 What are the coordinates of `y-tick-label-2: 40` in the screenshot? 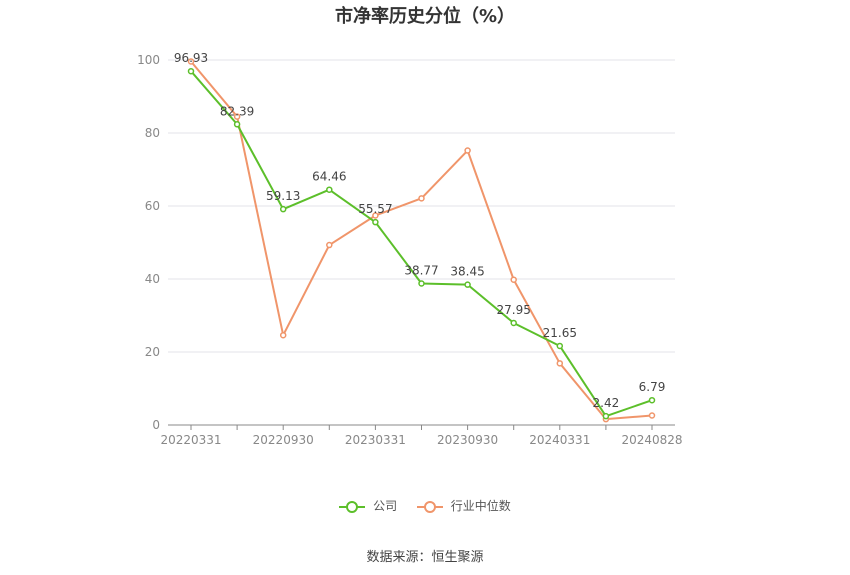 It's located at (152, 279).